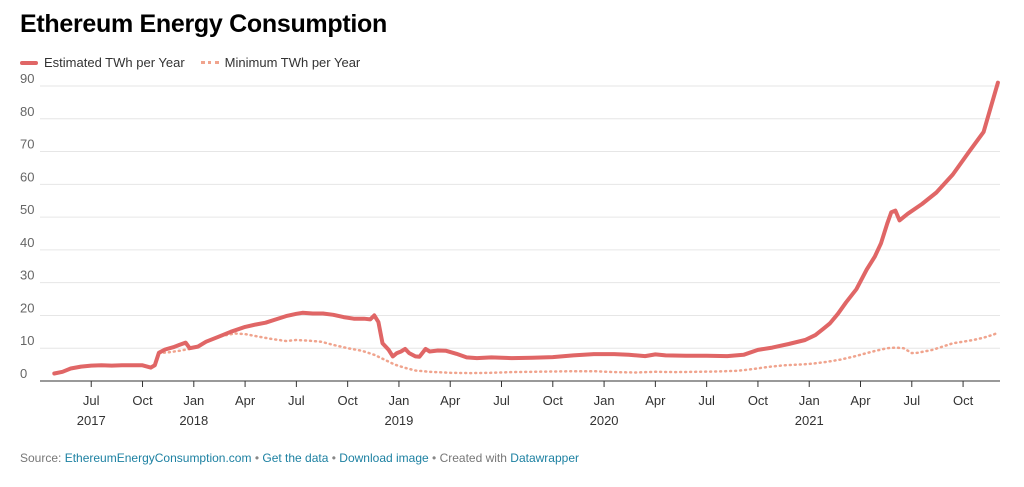  Describe the element at coordinates (604, 420) in the screenshot. I see `x-tick-year-label: 2020` at that location.